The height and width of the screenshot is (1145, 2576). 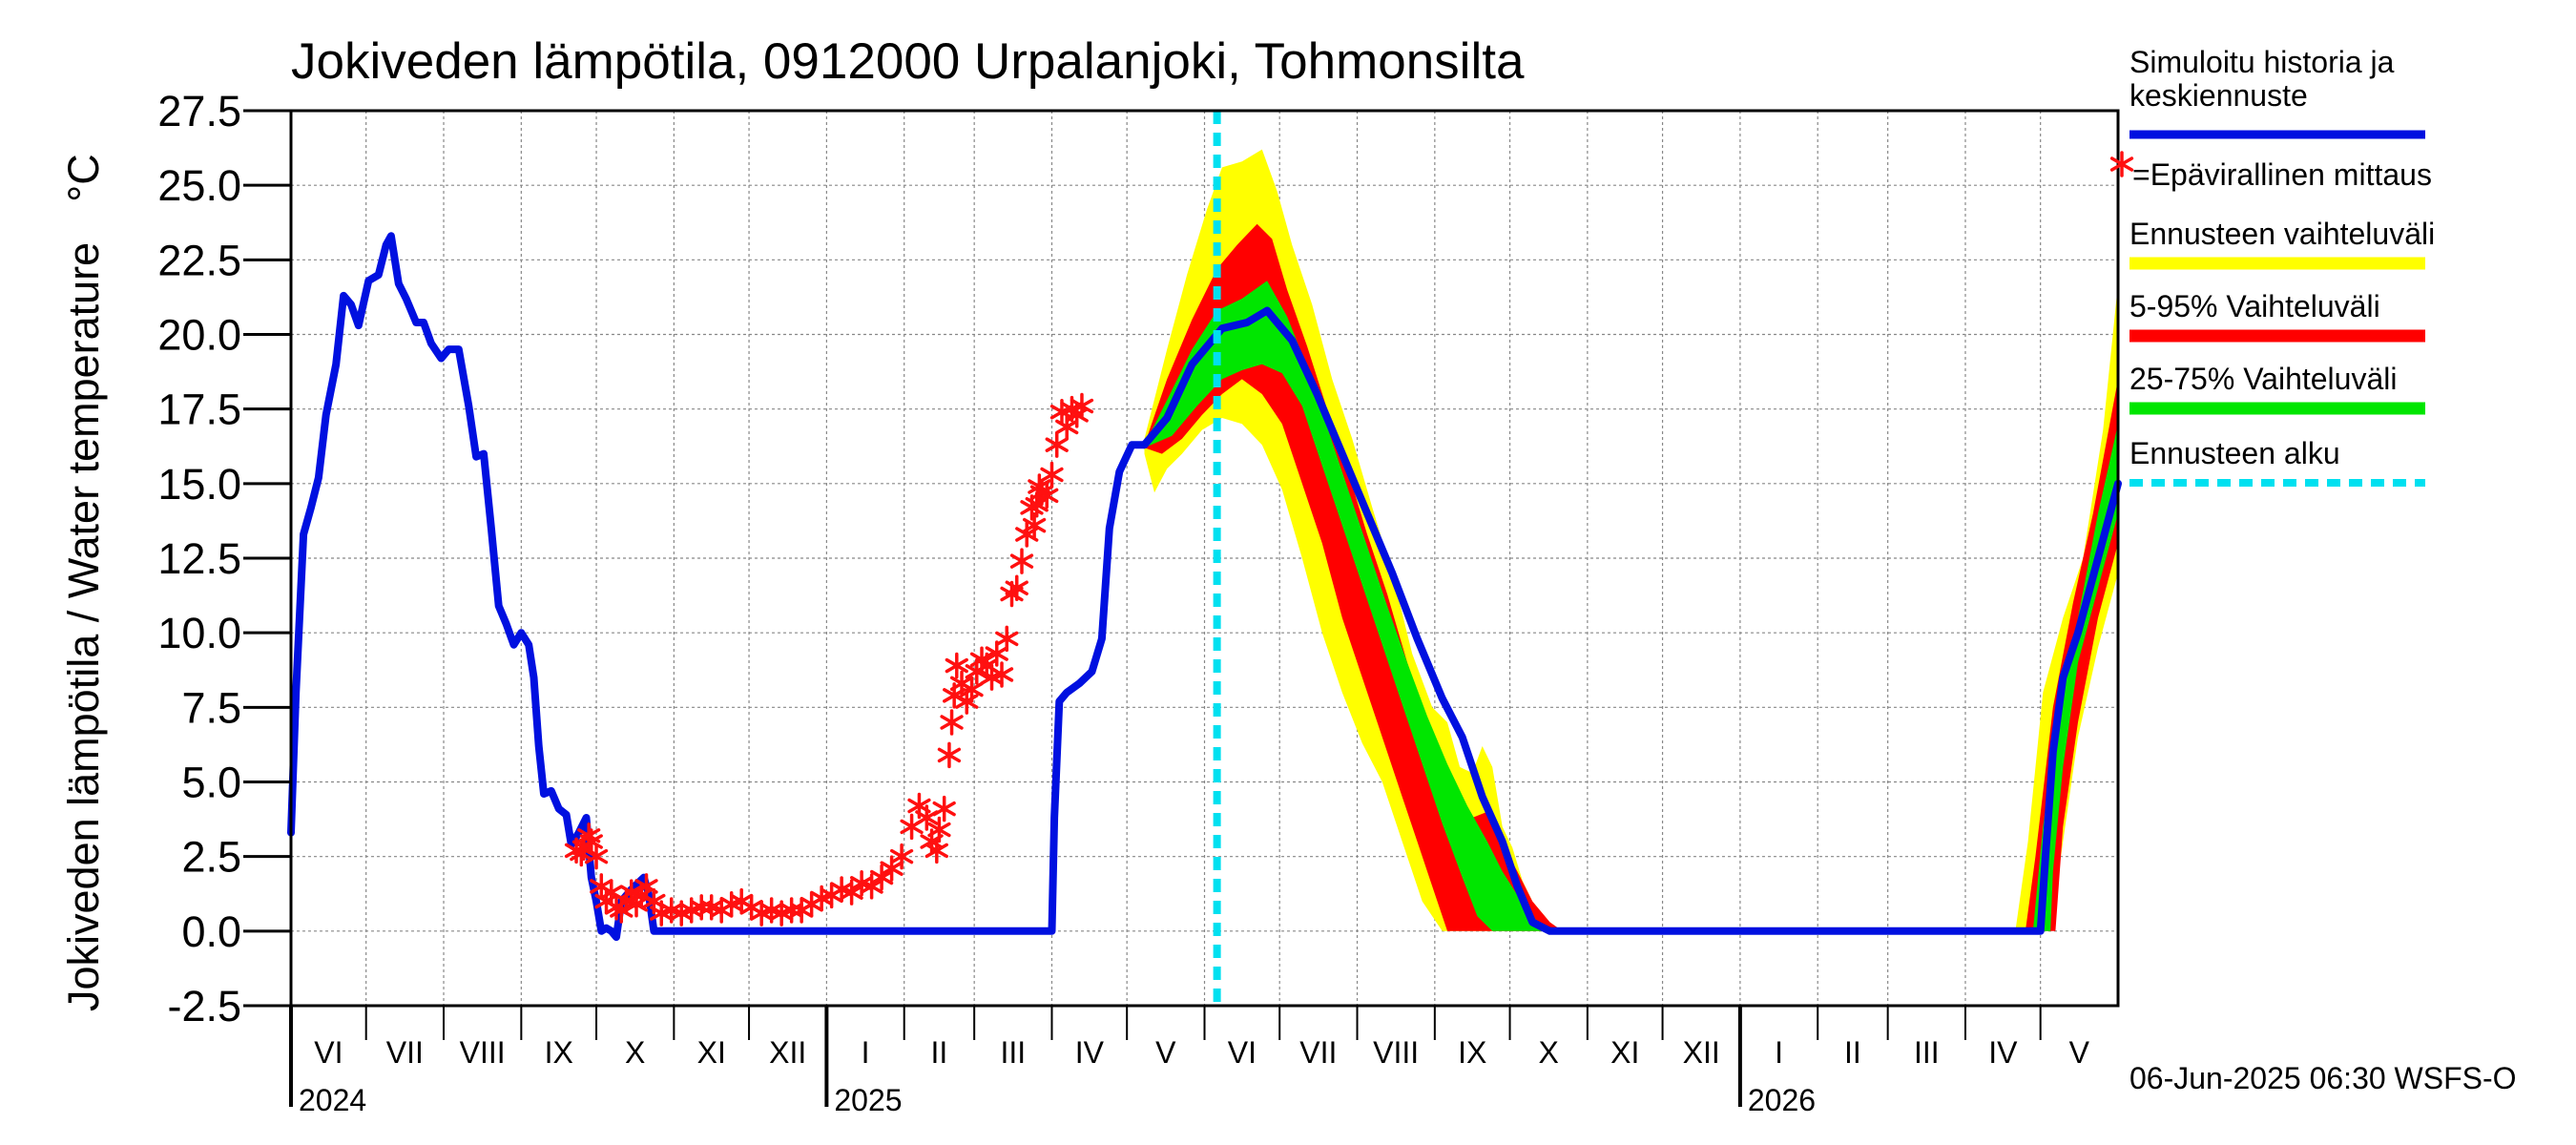 What do you see at coordinates (2262, 79) in the screenshot?
I see `legend-history-label: Simuloitu historia ja keskiennuste` at bounding box center [2262, 79].